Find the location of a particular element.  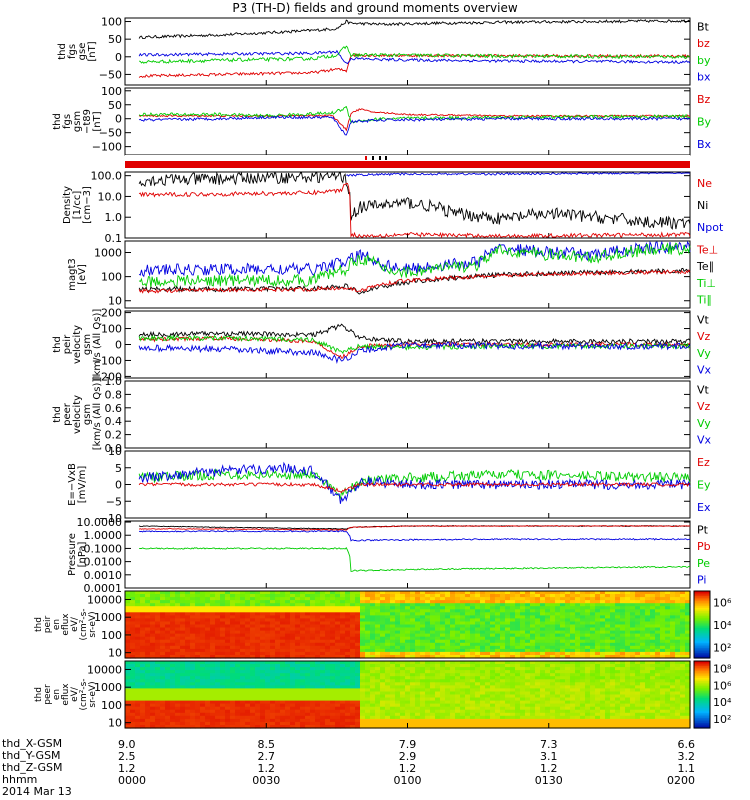

colorbar-cell is located at coordinates (702, 639).